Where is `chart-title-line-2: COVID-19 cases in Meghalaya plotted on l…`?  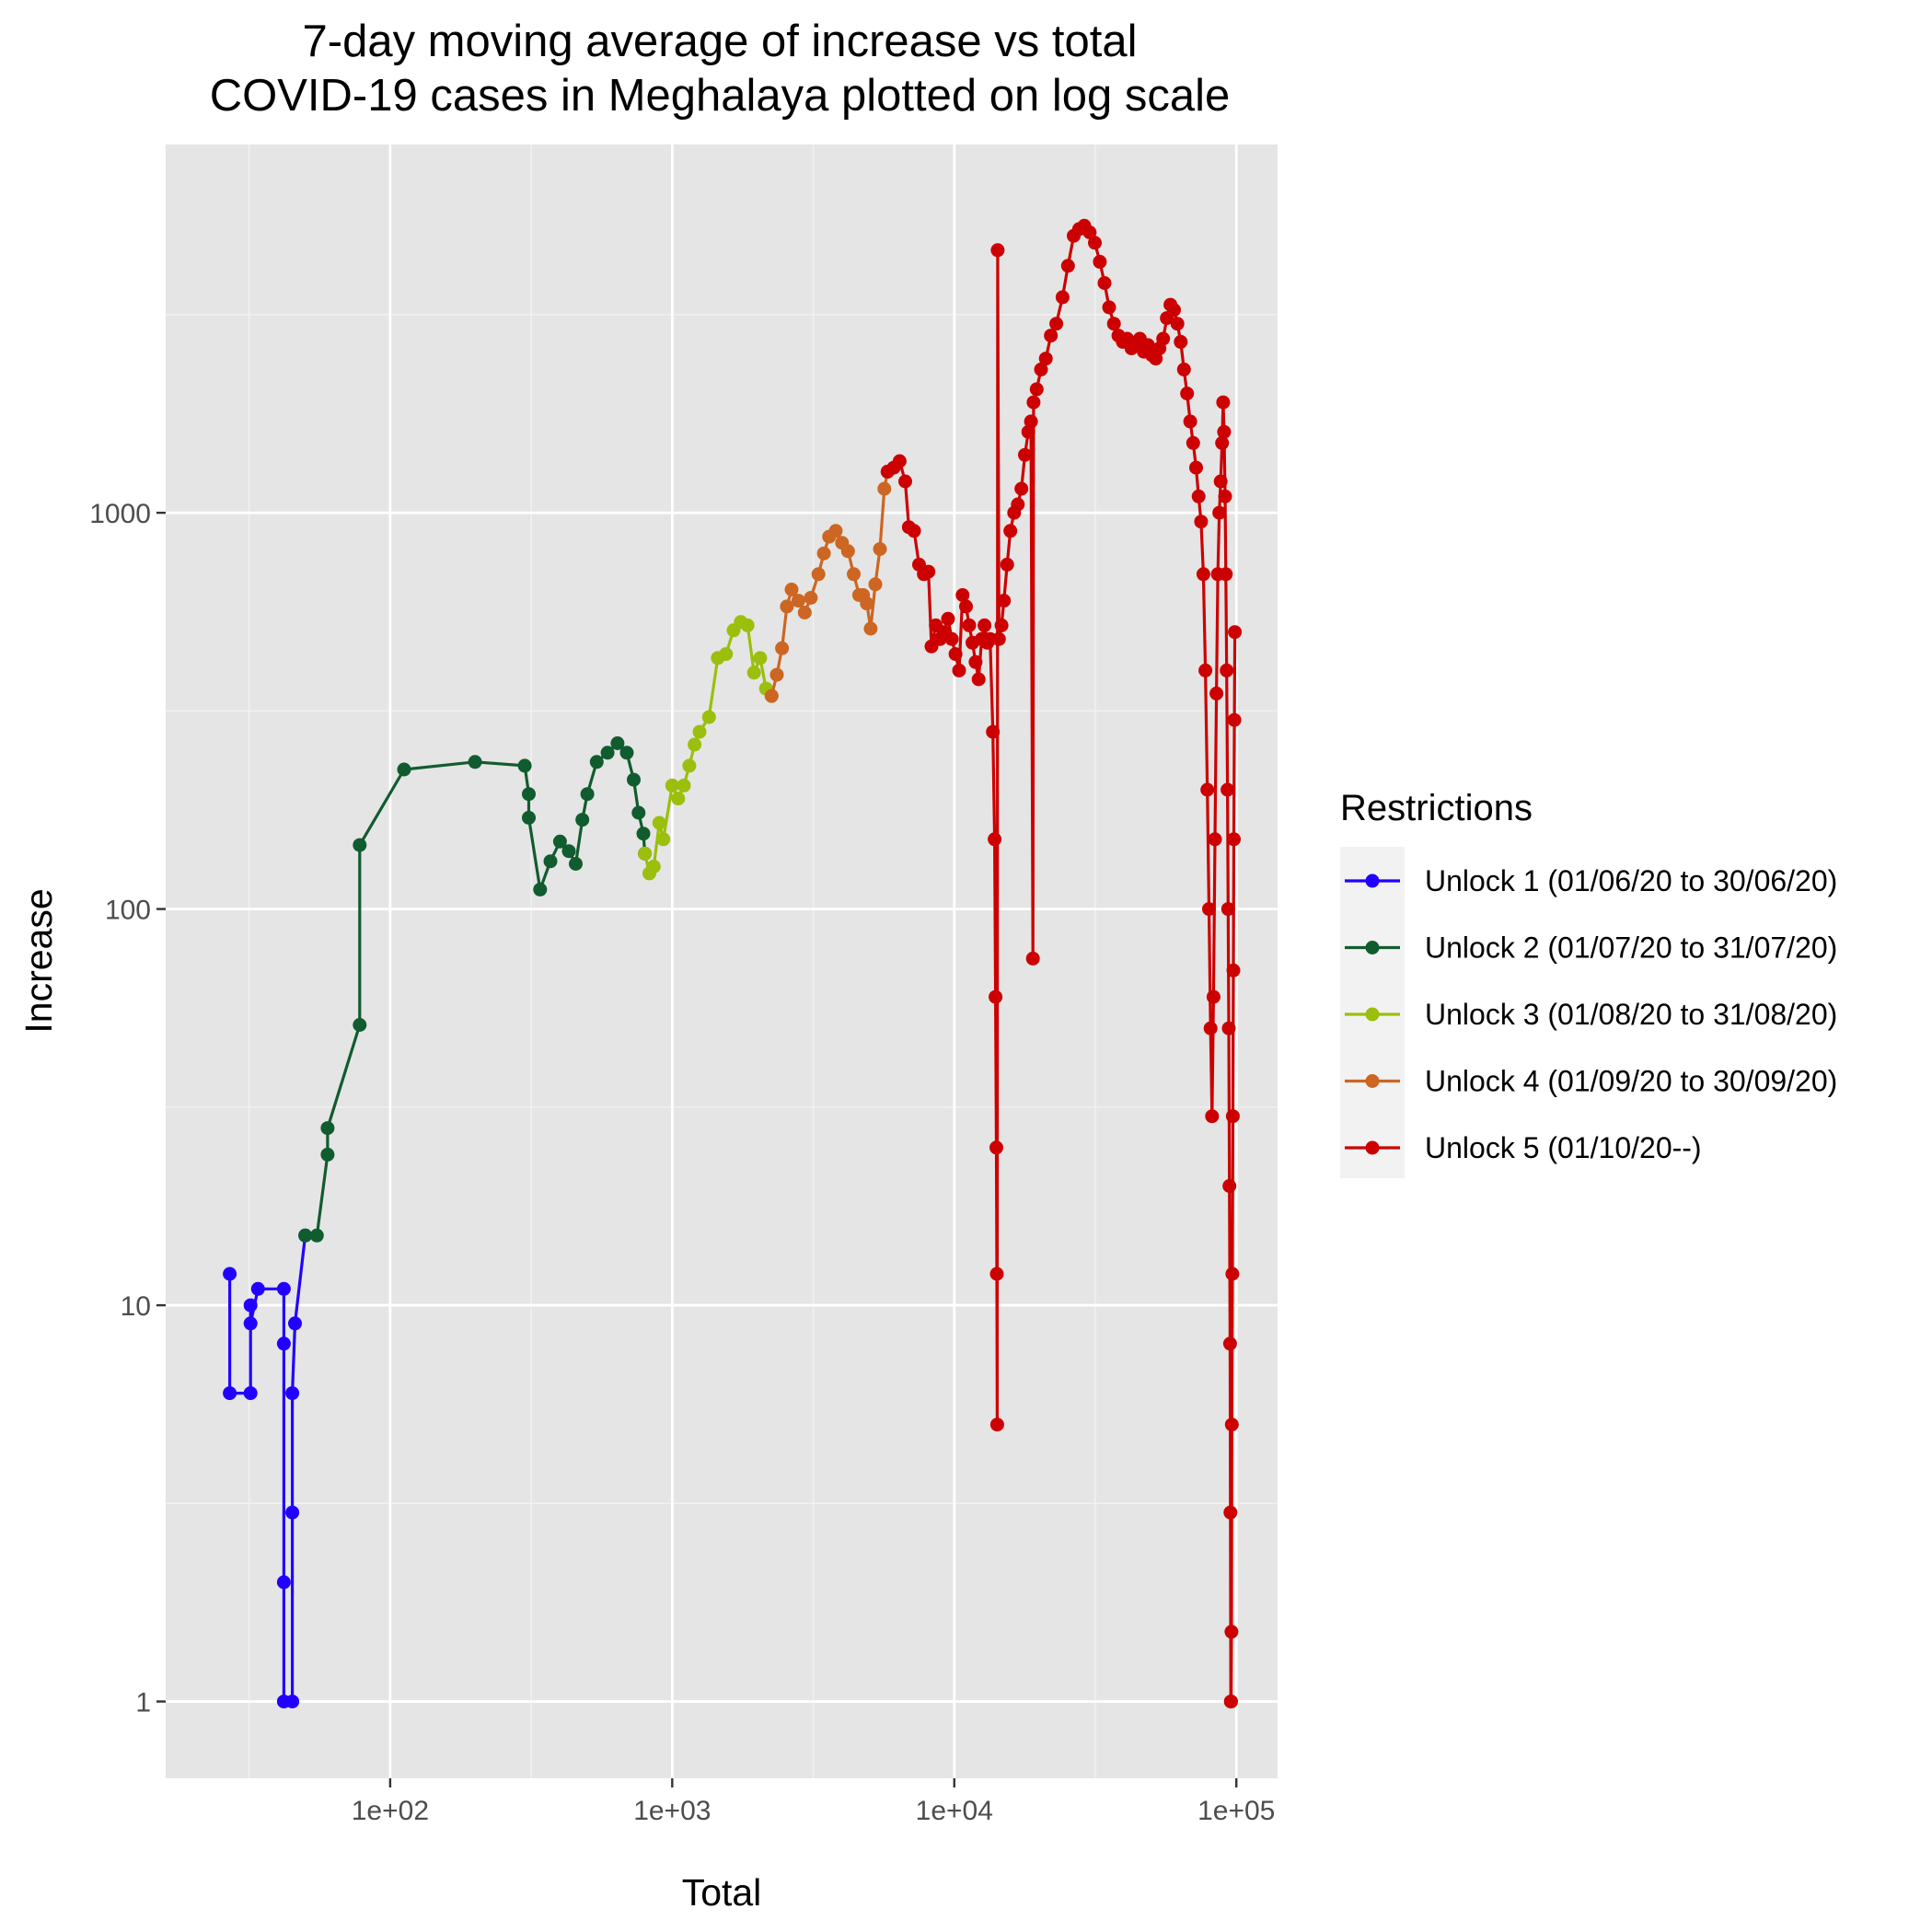 chart-title-line-2: COVID-19 cases in Meghalaya plotted on l… is located at coordinates (721, 96).